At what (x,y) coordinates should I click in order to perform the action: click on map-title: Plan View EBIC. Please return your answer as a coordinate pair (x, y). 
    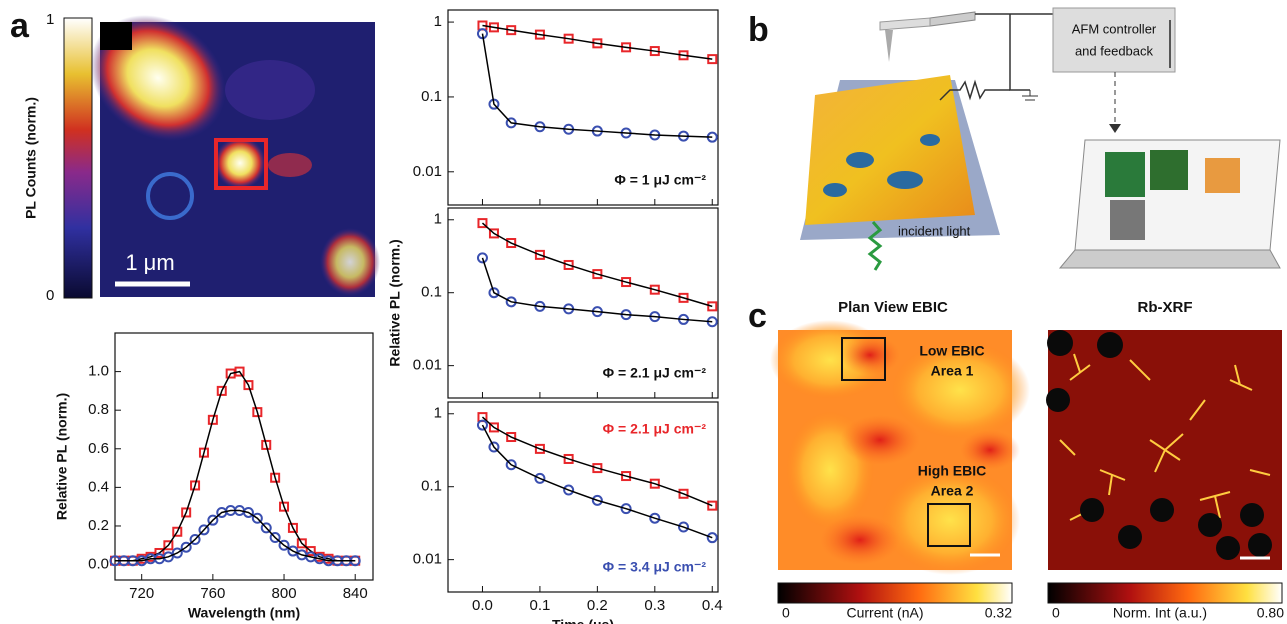
    Looking at the image, I should click on (893, 307).